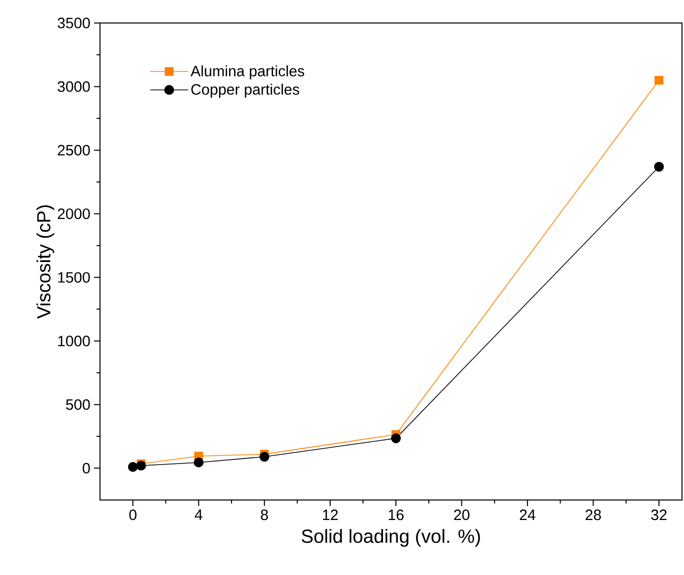 The image size is (684, 575). What do you see at coordinates (391, 538) in the screenshot?
I see `x-axis-title: Solid loading (vol. %)` at bounding box center [391, 538].